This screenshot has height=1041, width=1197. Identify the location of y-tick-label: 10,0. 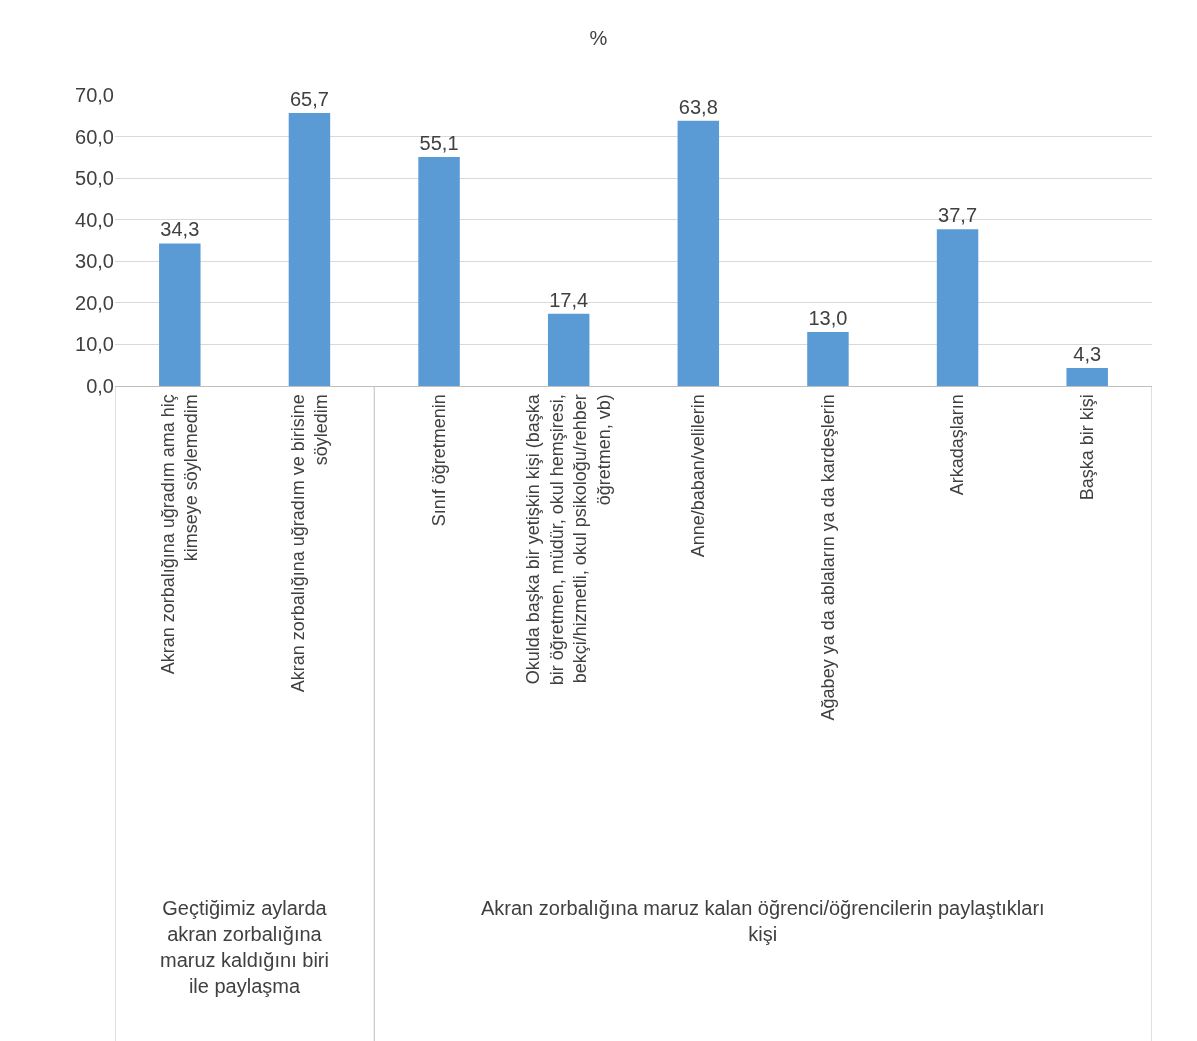
(94, 344).